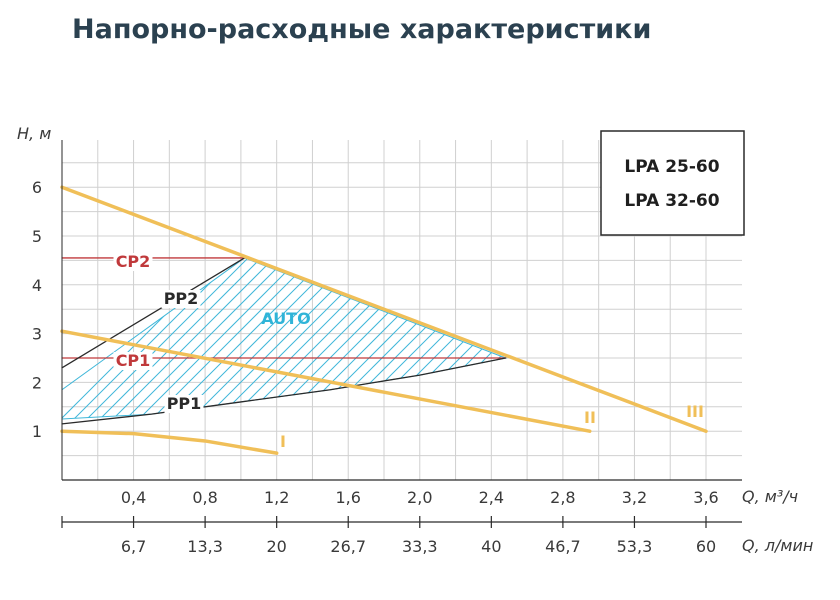  Describe the element at coordinates (133, 546) in the screenshot. I see `x2-tick-label: 6,7` at that location.